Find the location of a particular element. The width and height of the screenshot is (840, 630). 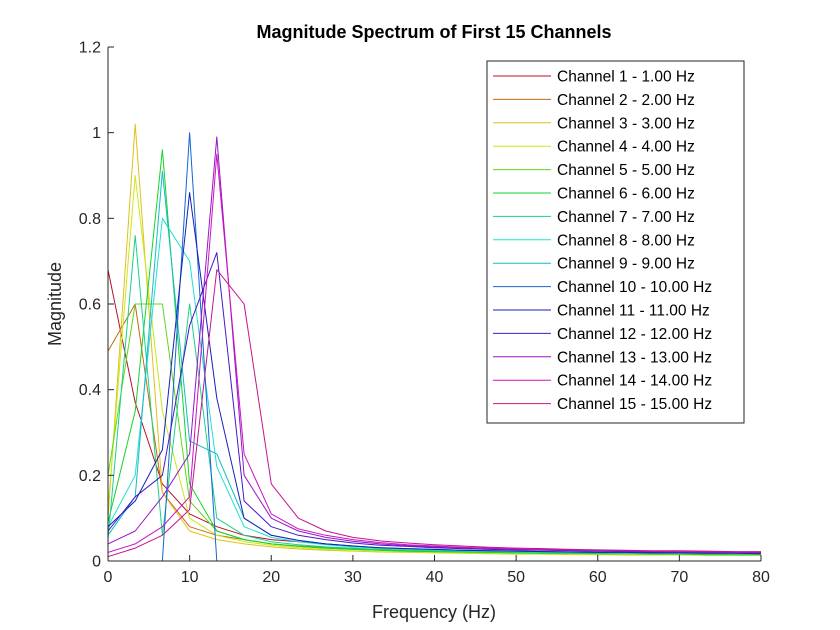

legend-label-channel-8: Channel 8 - 8.00 Hz is located at coordinates (626, 240).